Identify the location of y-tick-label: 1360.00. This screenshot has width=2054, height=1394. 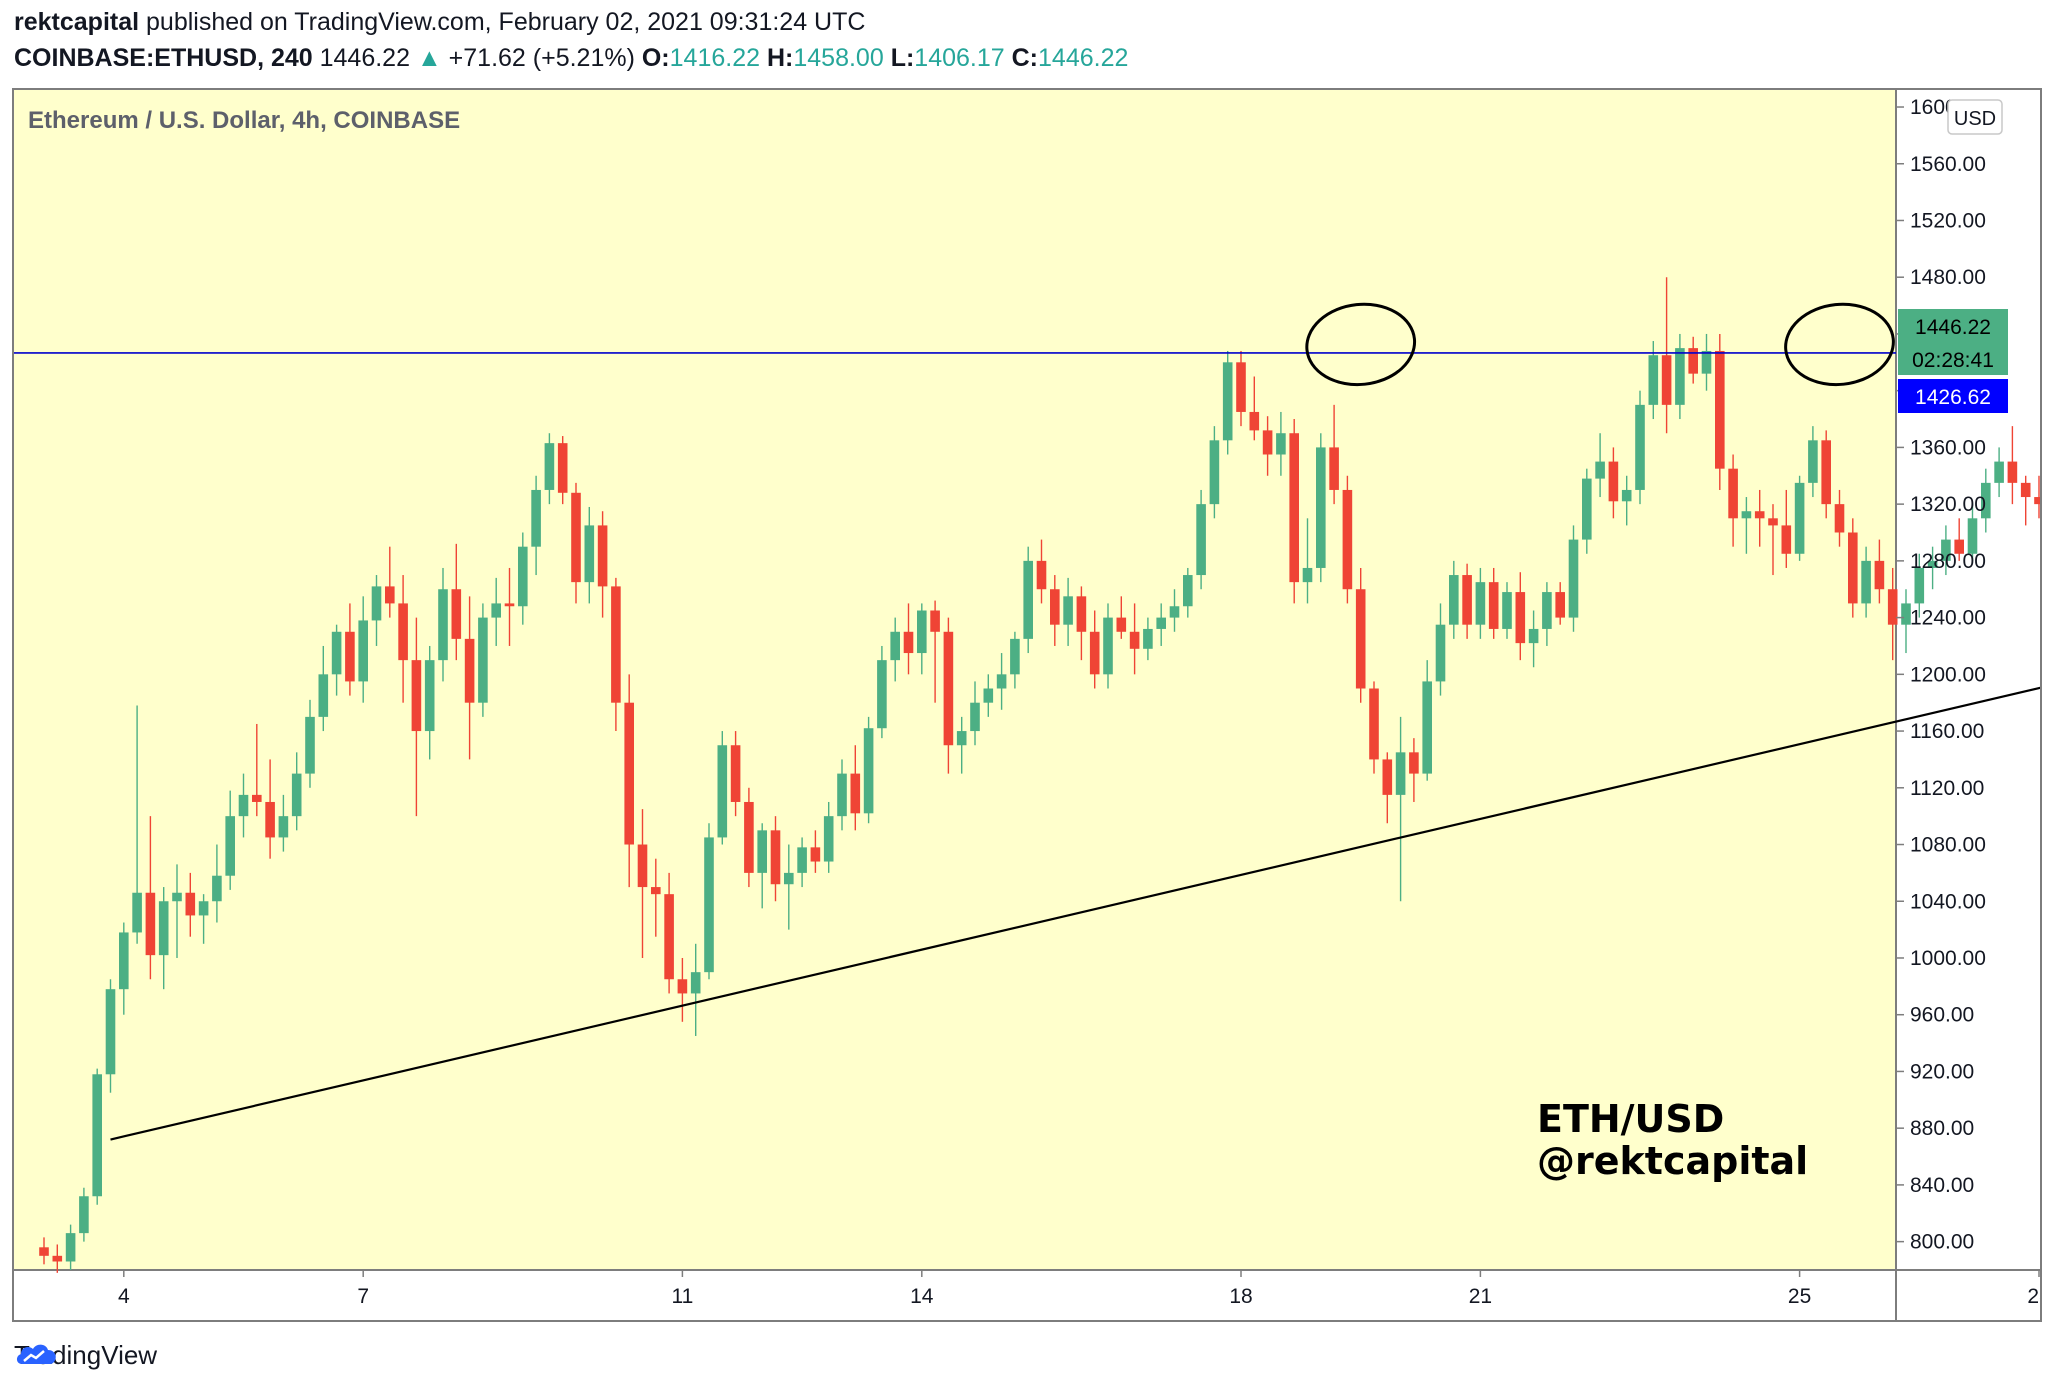
(1948, 447).